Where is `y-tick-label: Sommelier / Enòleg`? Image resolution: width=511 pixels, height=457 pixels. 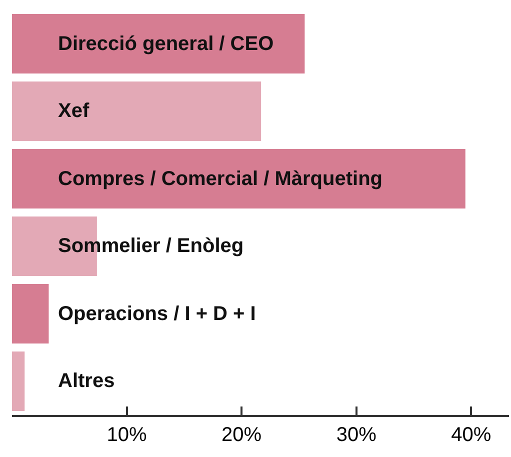
y-tick-label: Sommelier / Enòleg is located at coordinates (151, 246).